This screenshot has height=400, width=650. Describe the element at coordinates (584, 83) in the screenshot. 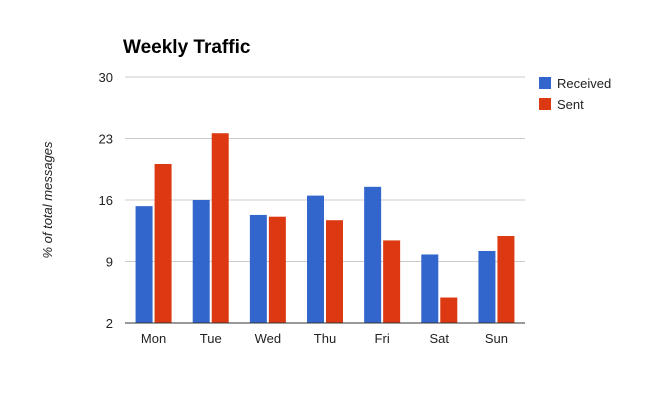

I see `legend-label-received: Received` at that location.